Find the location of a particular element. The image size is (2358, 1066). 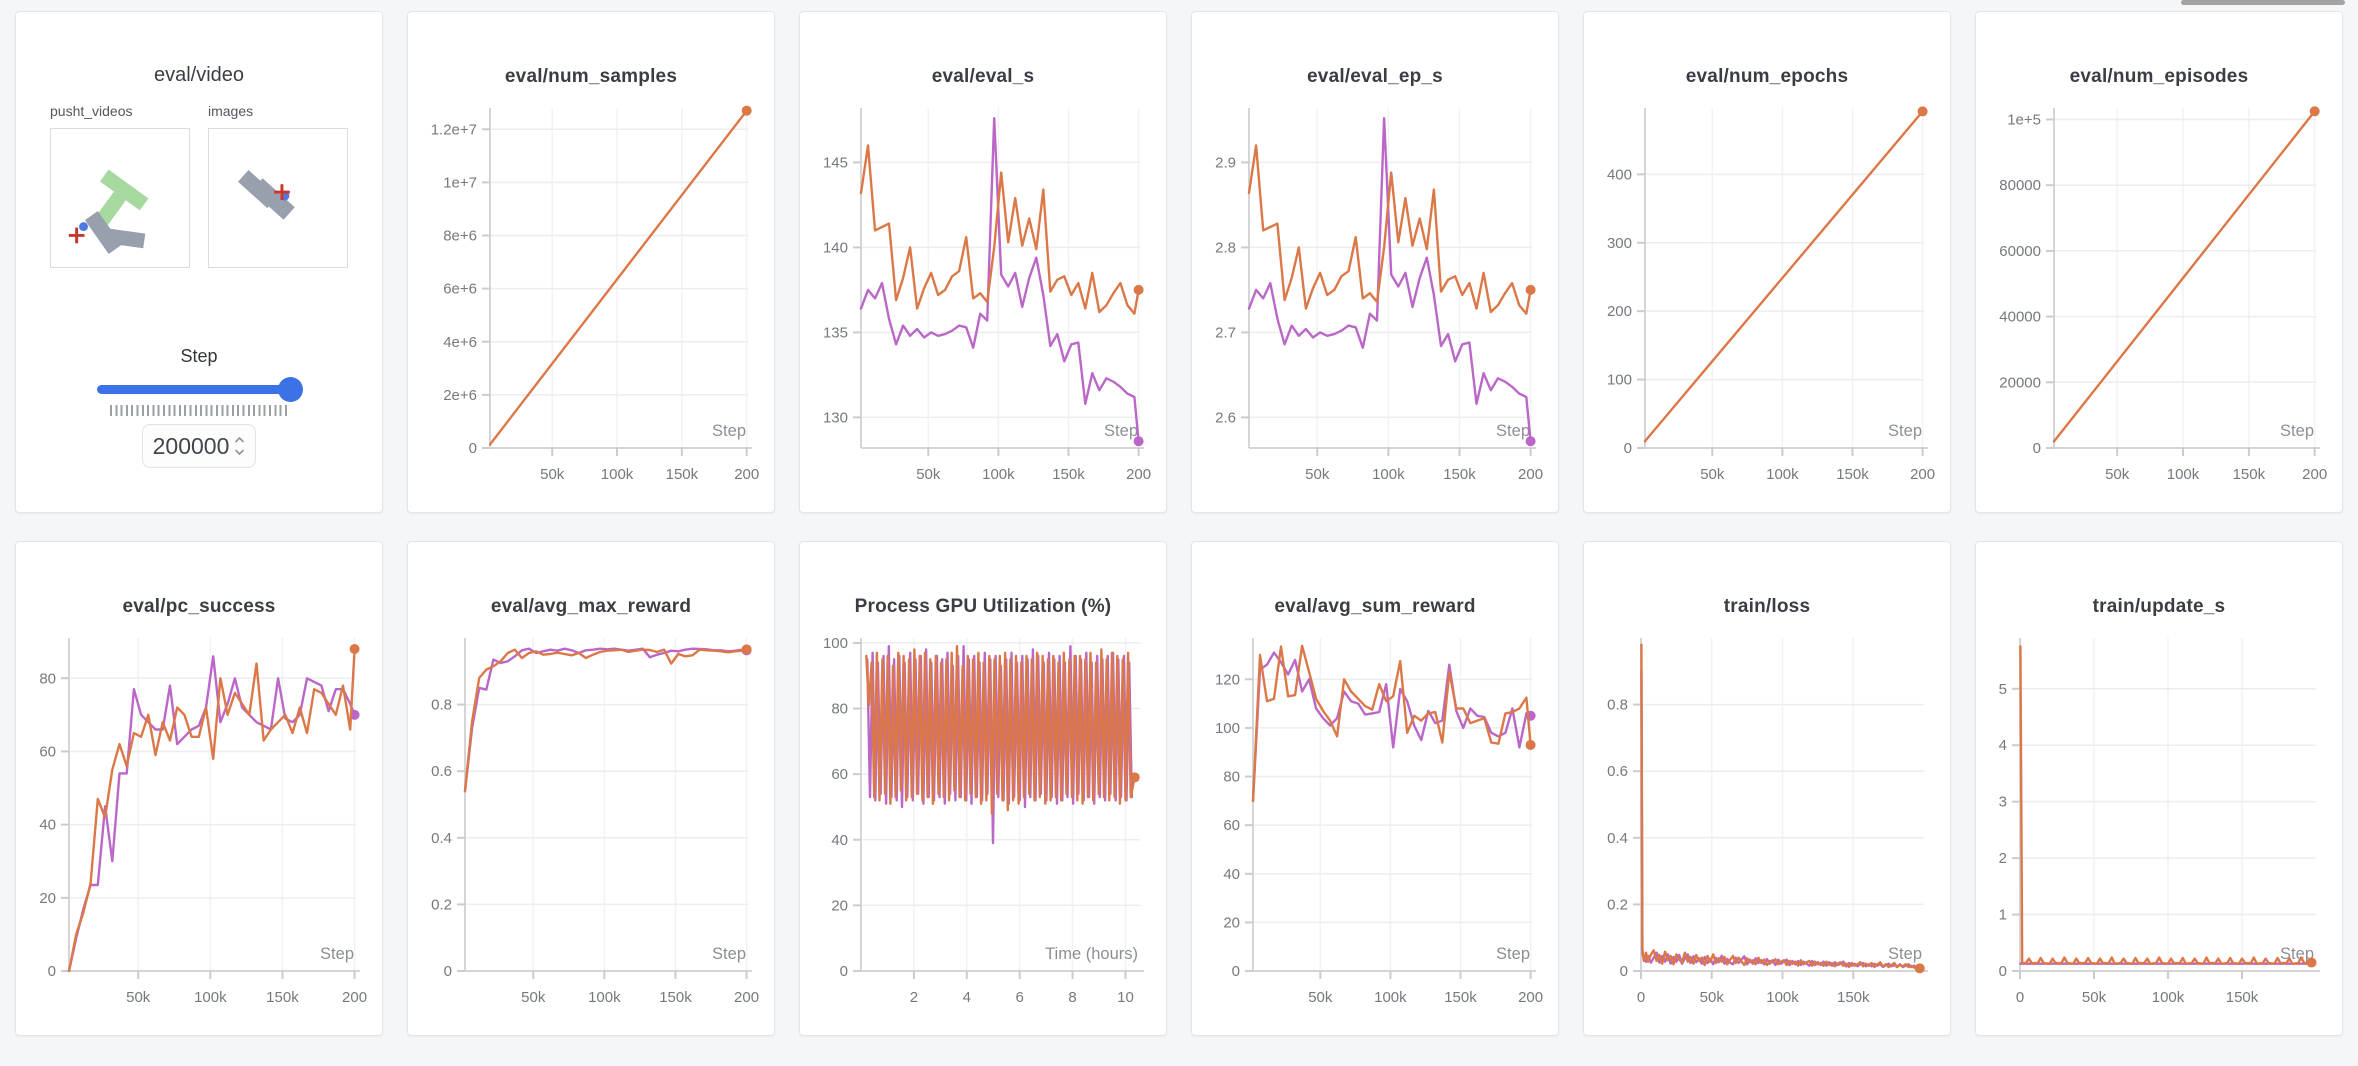

svg-text: 145 is located at coordinates (835, 162).